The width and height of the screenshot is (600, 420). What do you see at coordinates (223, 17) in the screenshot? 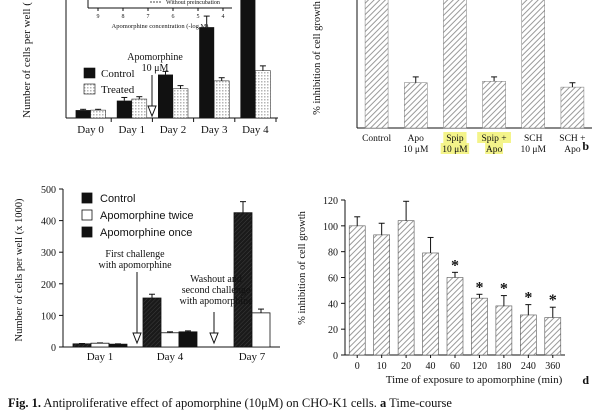
I see `a-inset-tick-label: 4` at bounding box center [223, 17].